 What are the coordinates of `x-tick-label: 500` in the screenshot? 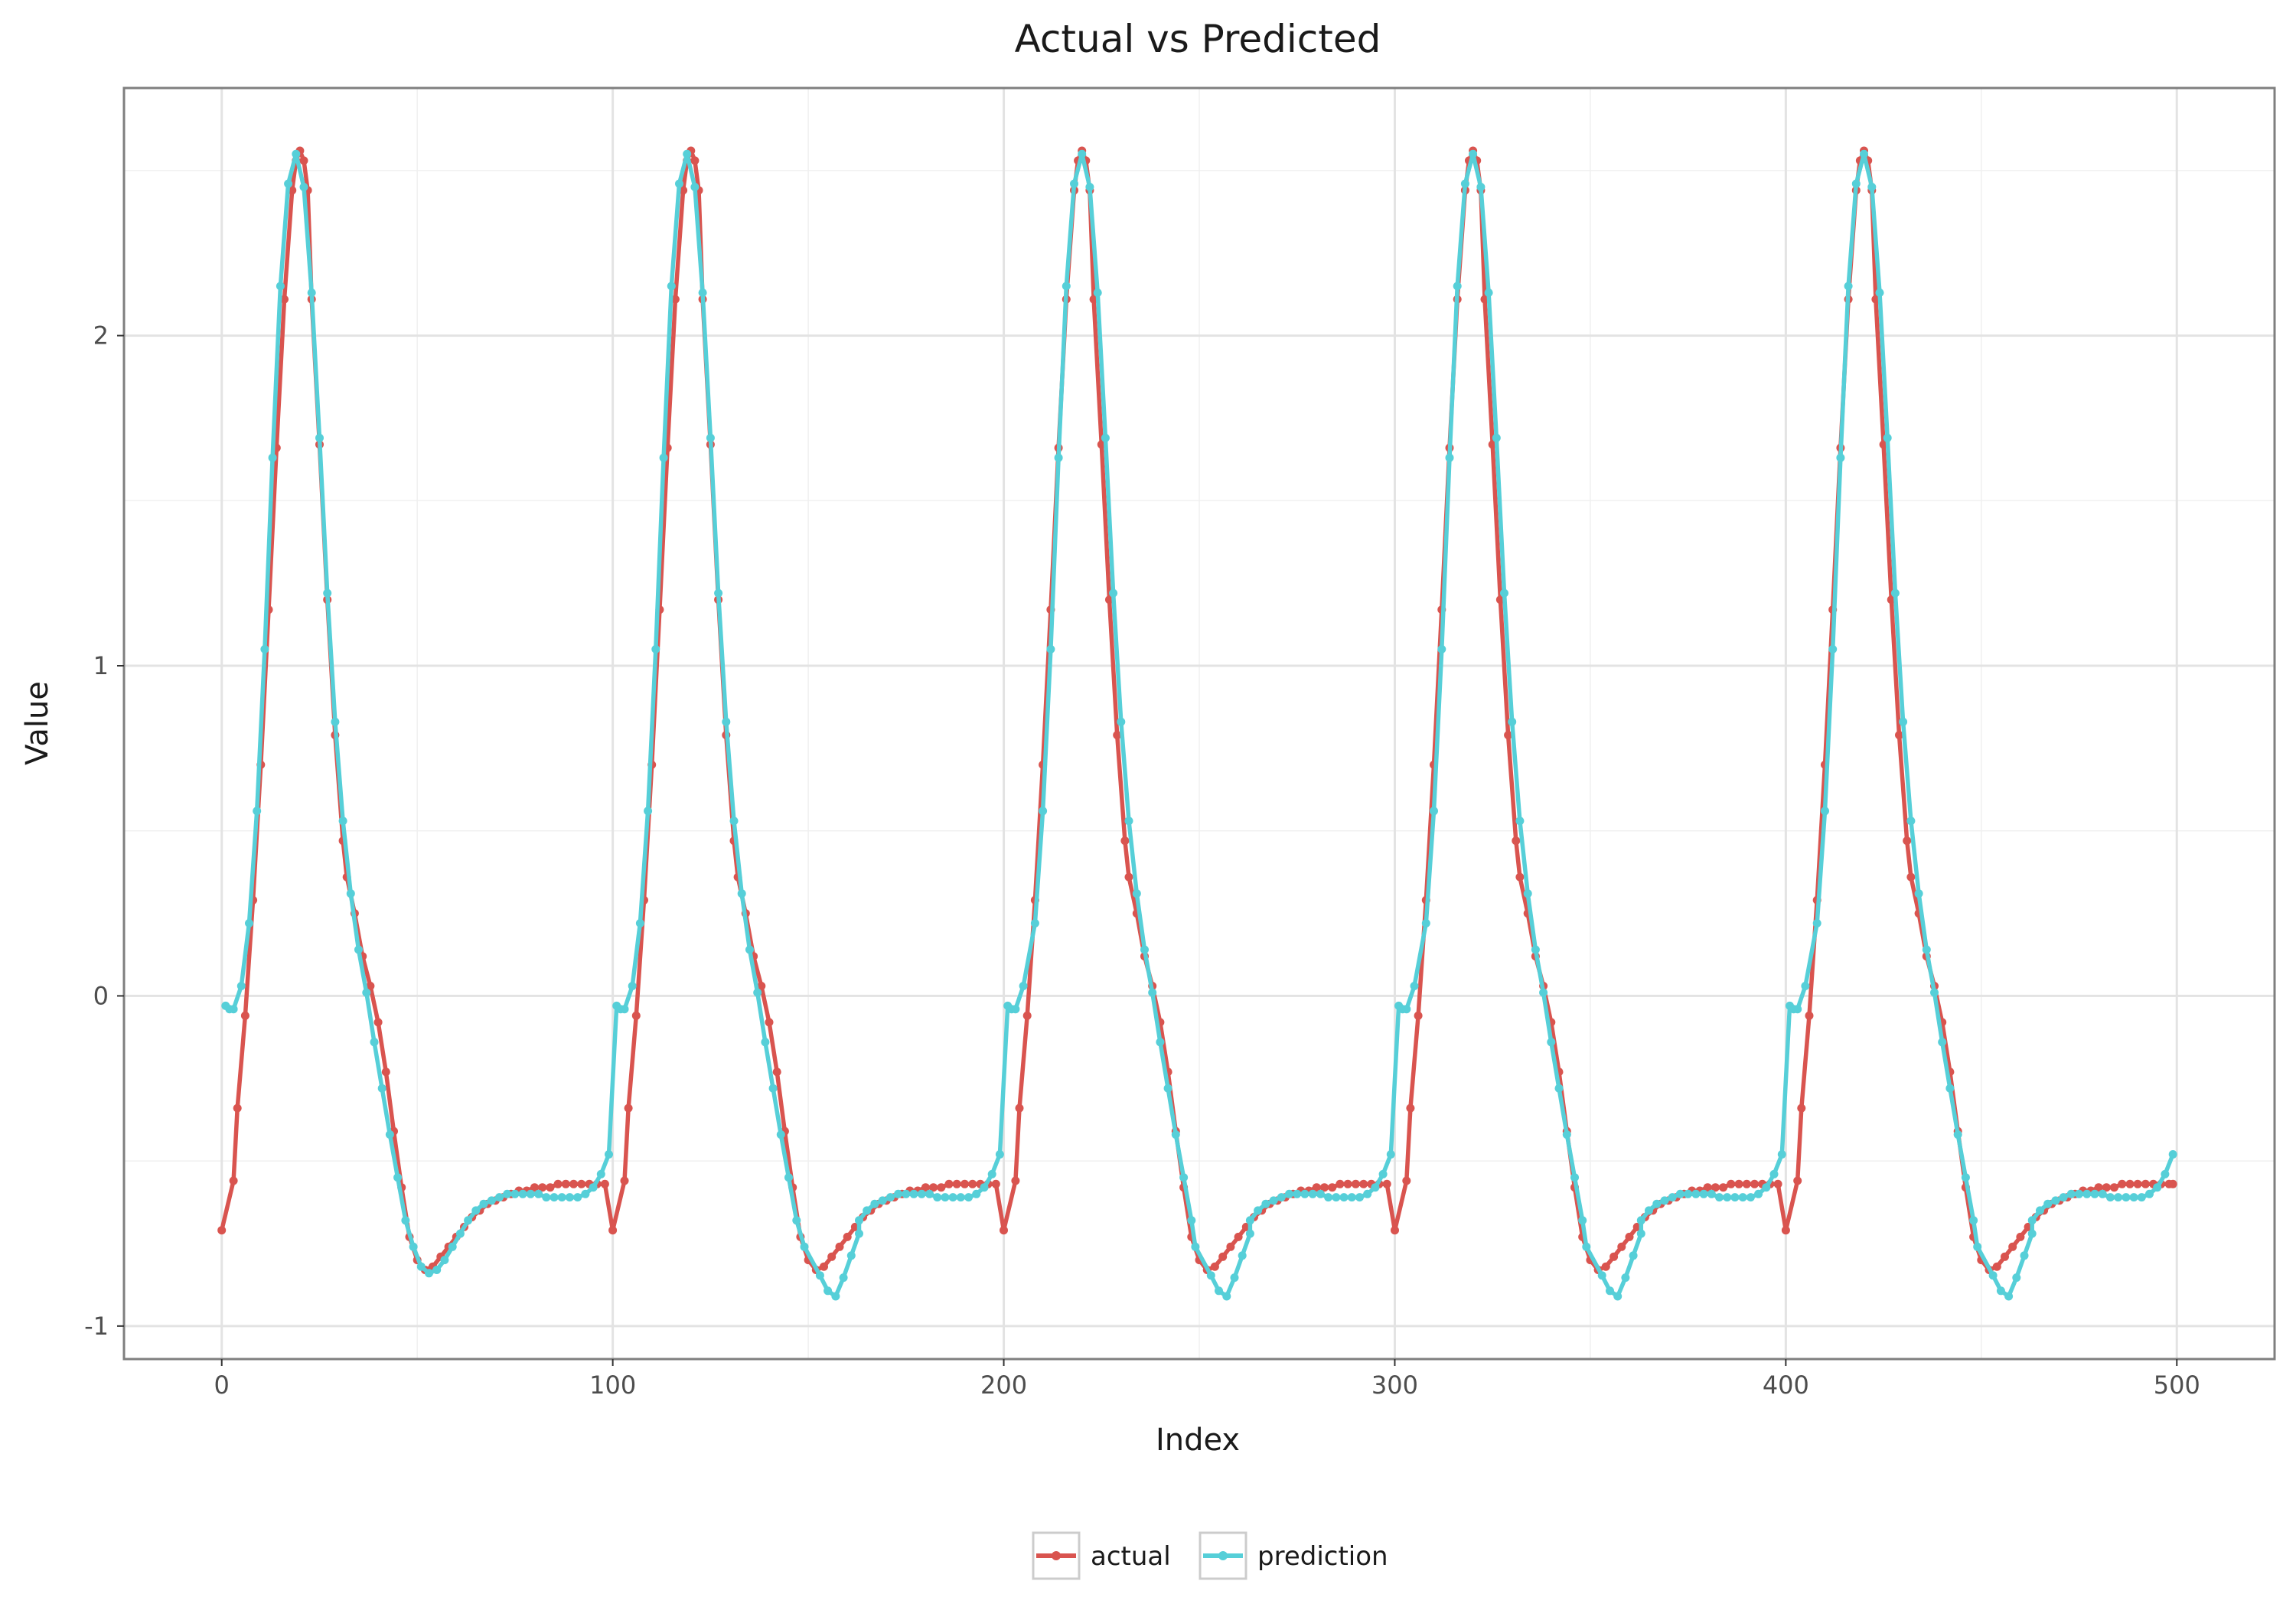 It's located at (2177, 1385).